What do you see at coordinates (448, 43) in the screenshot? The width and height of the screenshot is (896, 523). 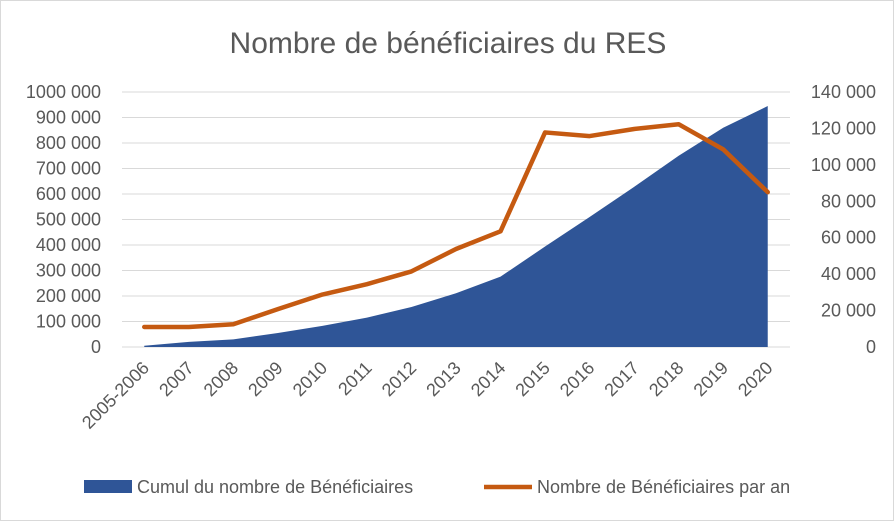 I see `chart-title: Nombre de bénéficiaires du RES` at bounding box center [448, 43].